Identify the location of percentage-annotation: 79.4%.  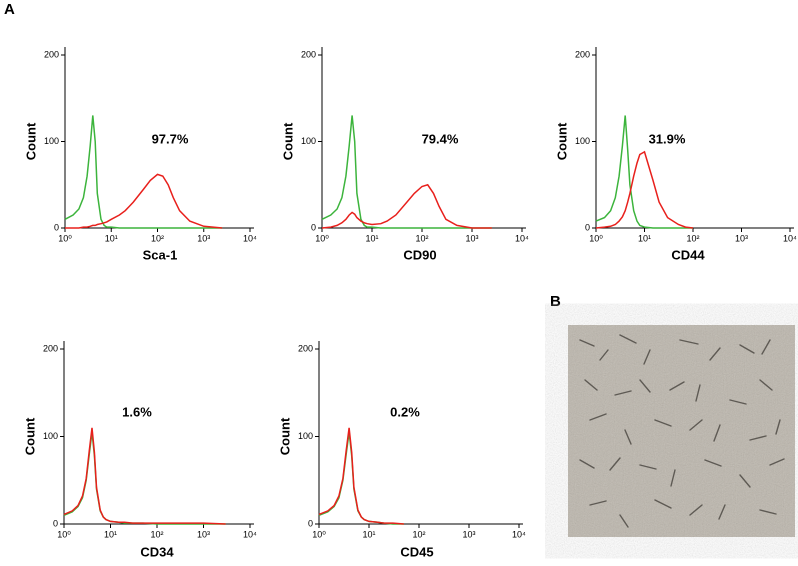
(440, 138).